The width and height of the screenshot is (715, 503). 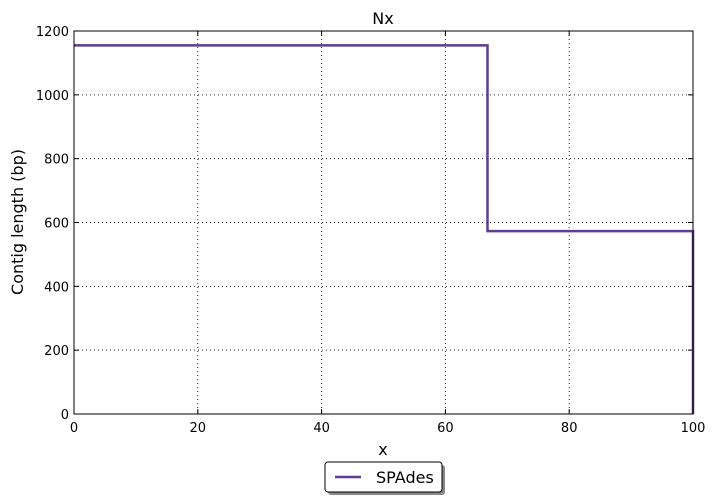 I want to click on y-tick-label: 400, so click(x=56, y=287).